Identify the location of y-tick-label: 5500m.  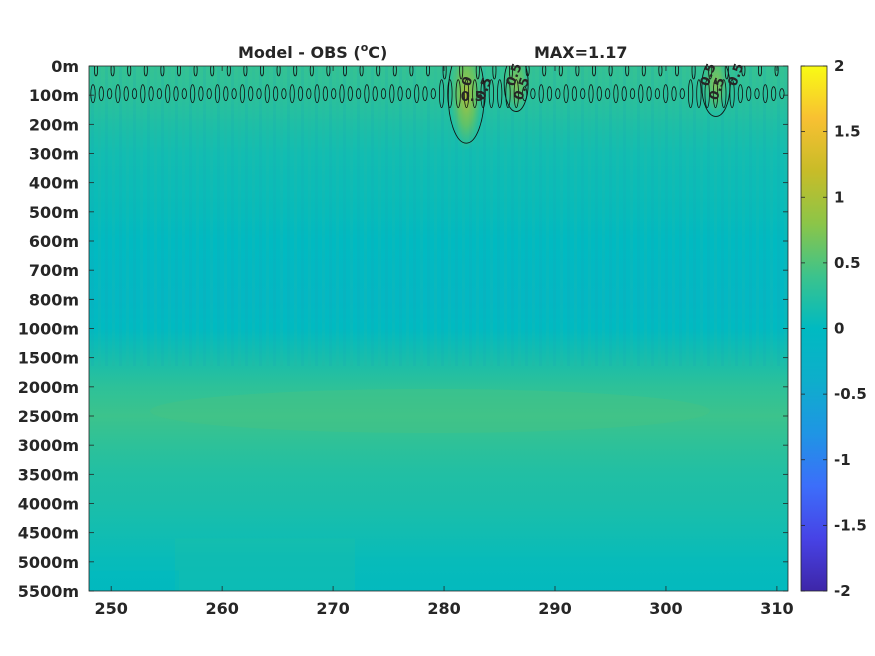
(48, 591).